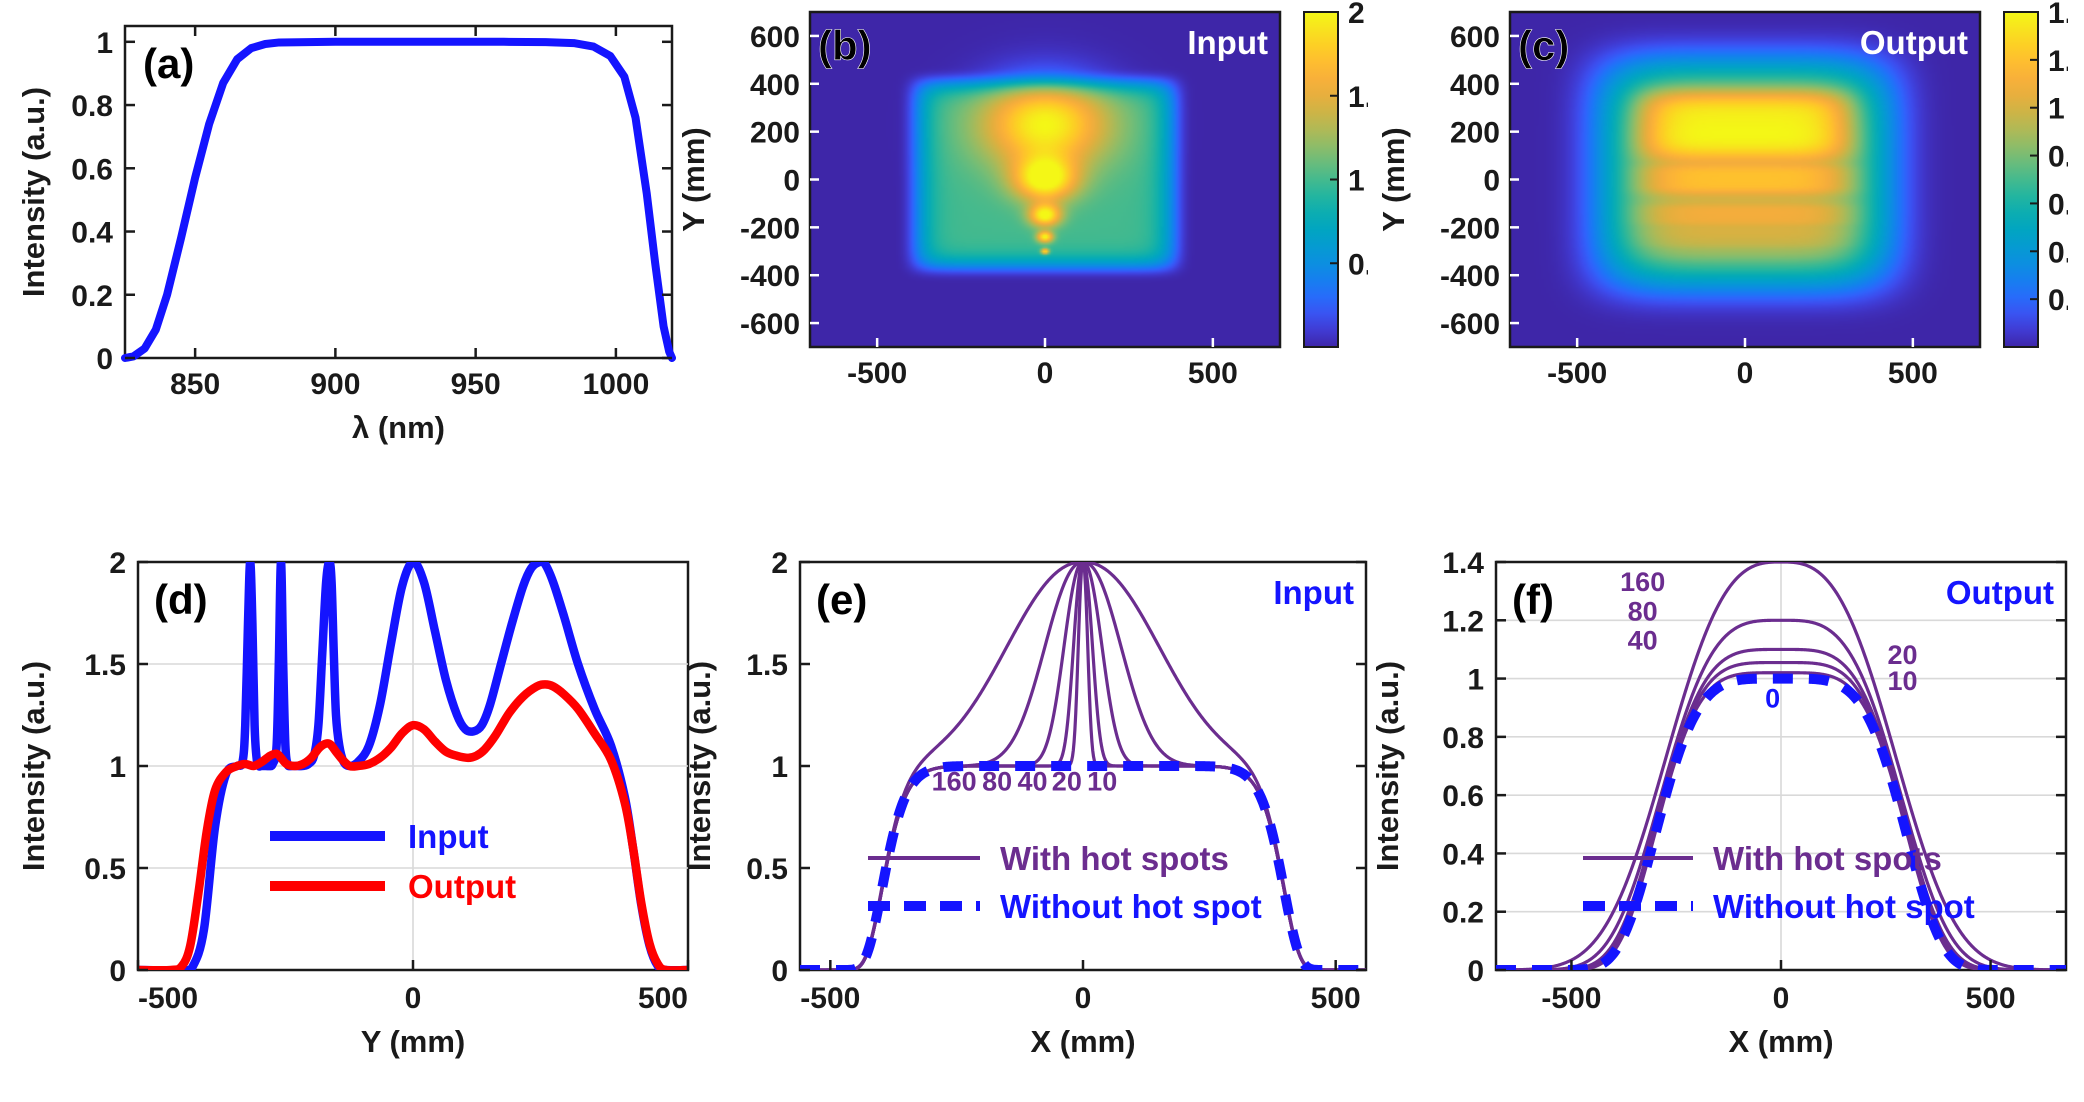 The height and width of the screenshot is (1102, 2084). I want to click on panel-c-heatmap, so click(1745, 179).